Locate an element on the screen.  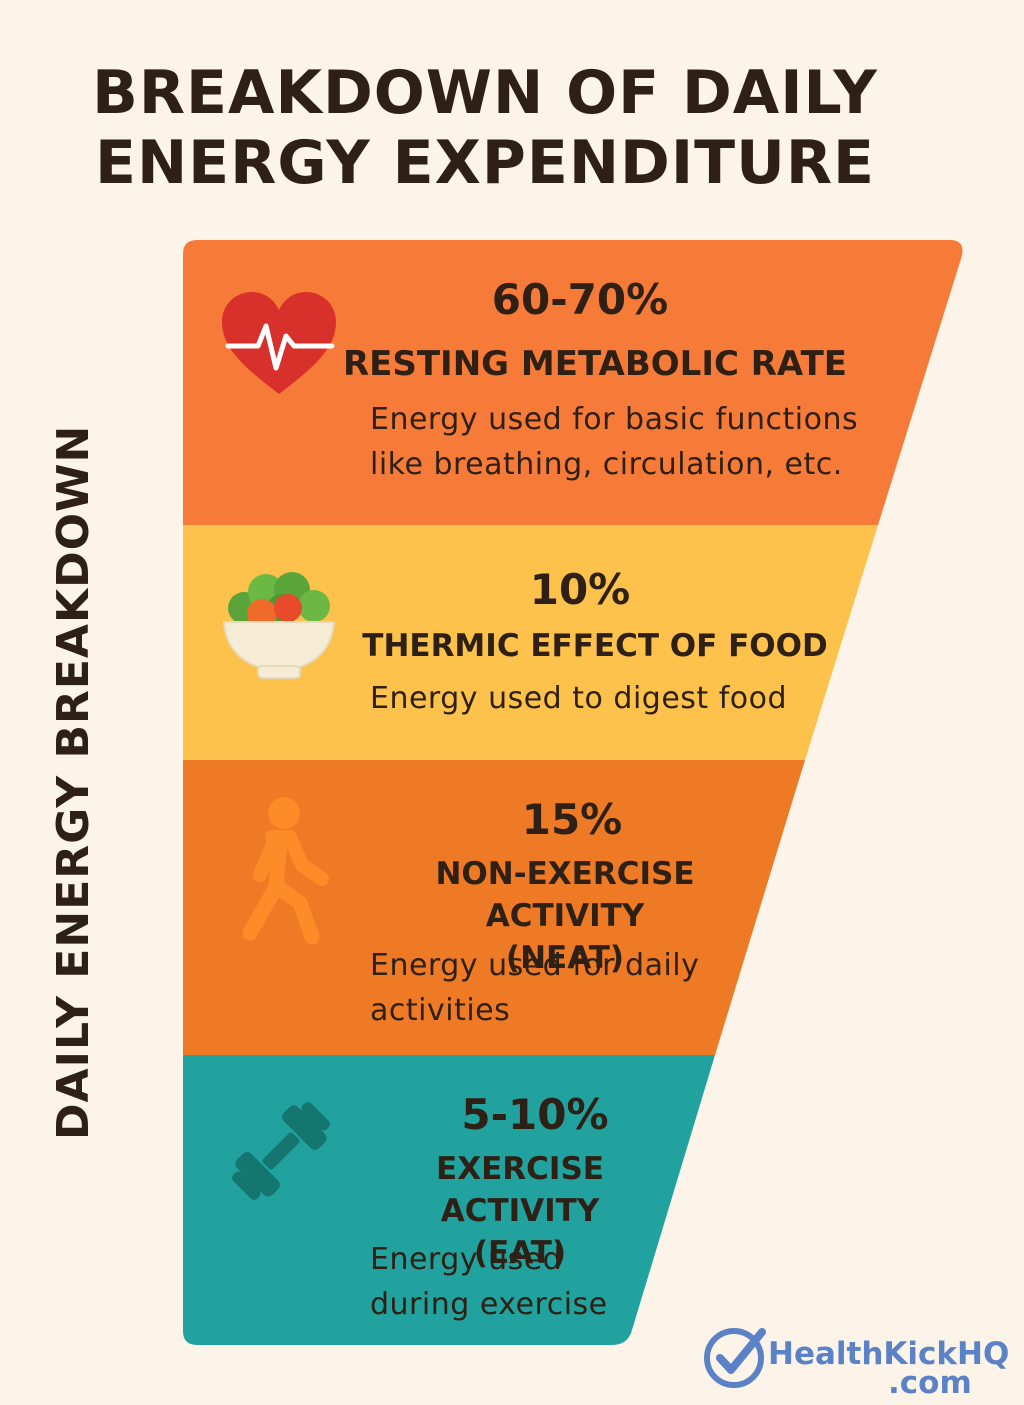
rmr-percent: 60-70% is located at coordinates (580, 299).